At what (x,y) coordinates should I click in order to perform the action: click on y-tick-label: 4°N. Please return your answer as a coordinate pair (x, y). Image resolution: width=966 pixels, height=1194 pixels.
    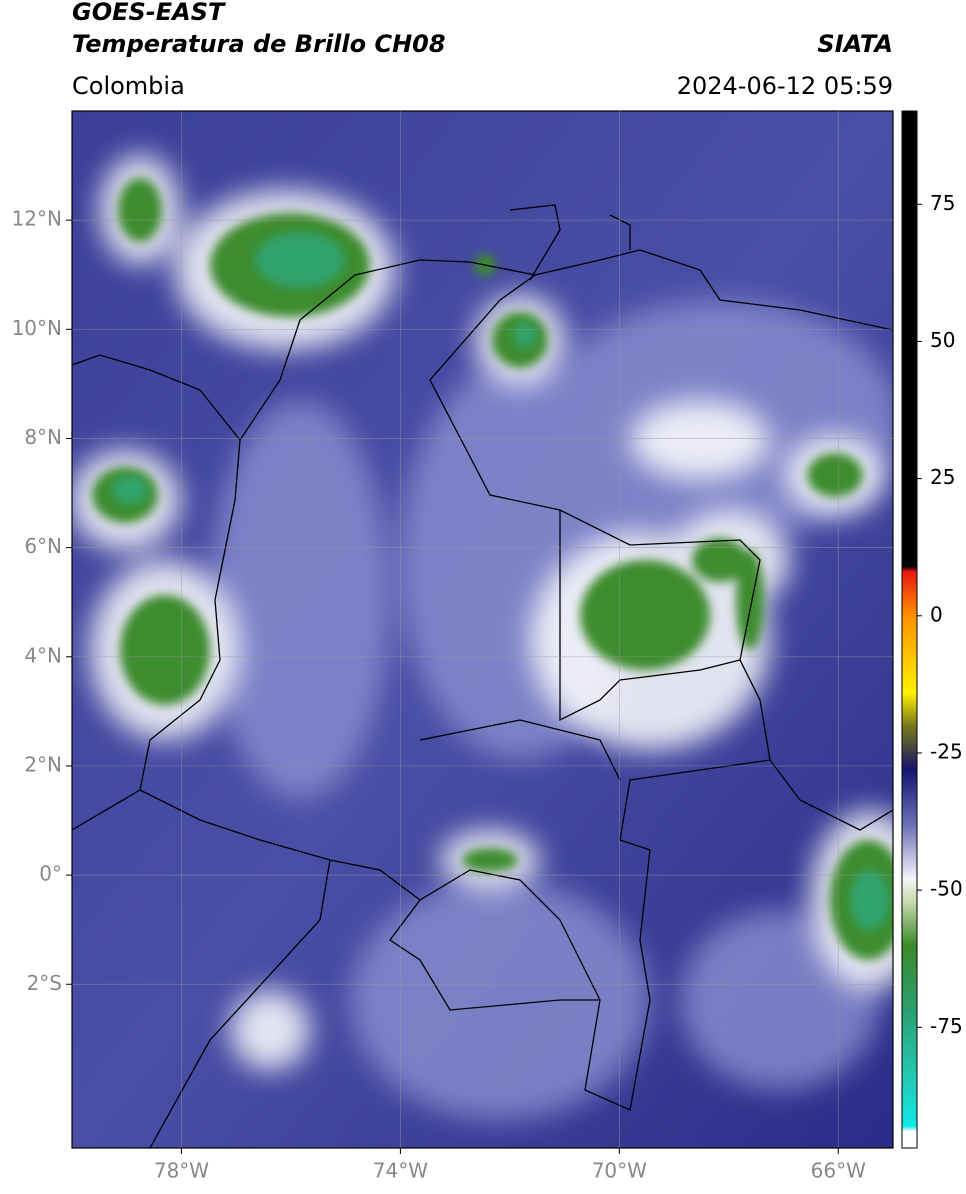
    Looking at the image, I should click on (43, 655).